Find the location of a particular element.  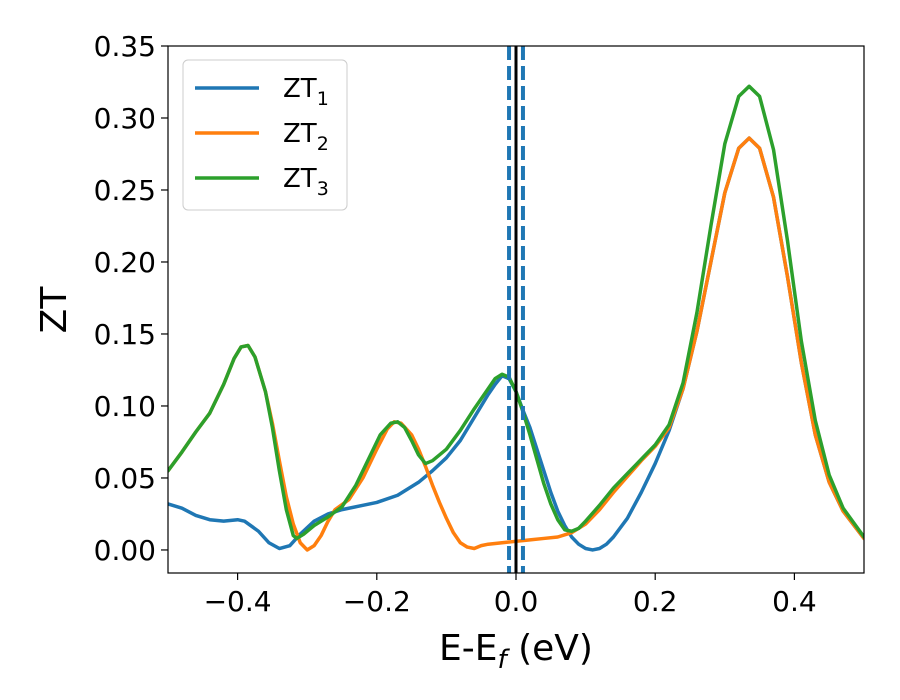

x-axis-title-main: E-E is located at coordinates (468, 648).